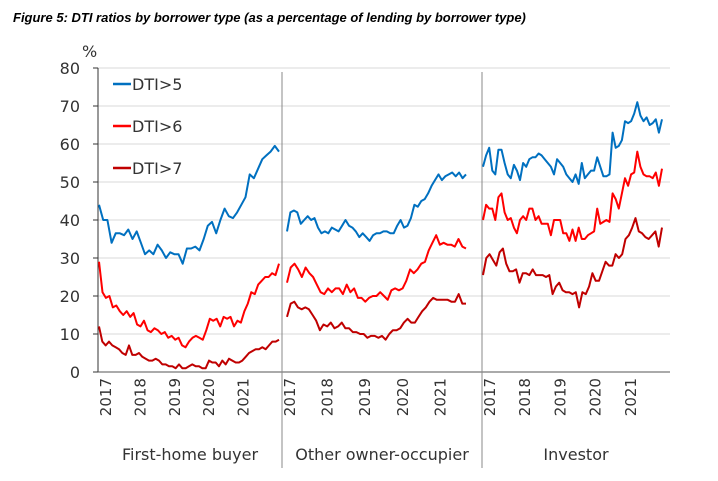 This screenshot has height=481, width=718. I want to click on y-tick-label: 70, so click(70, 106).